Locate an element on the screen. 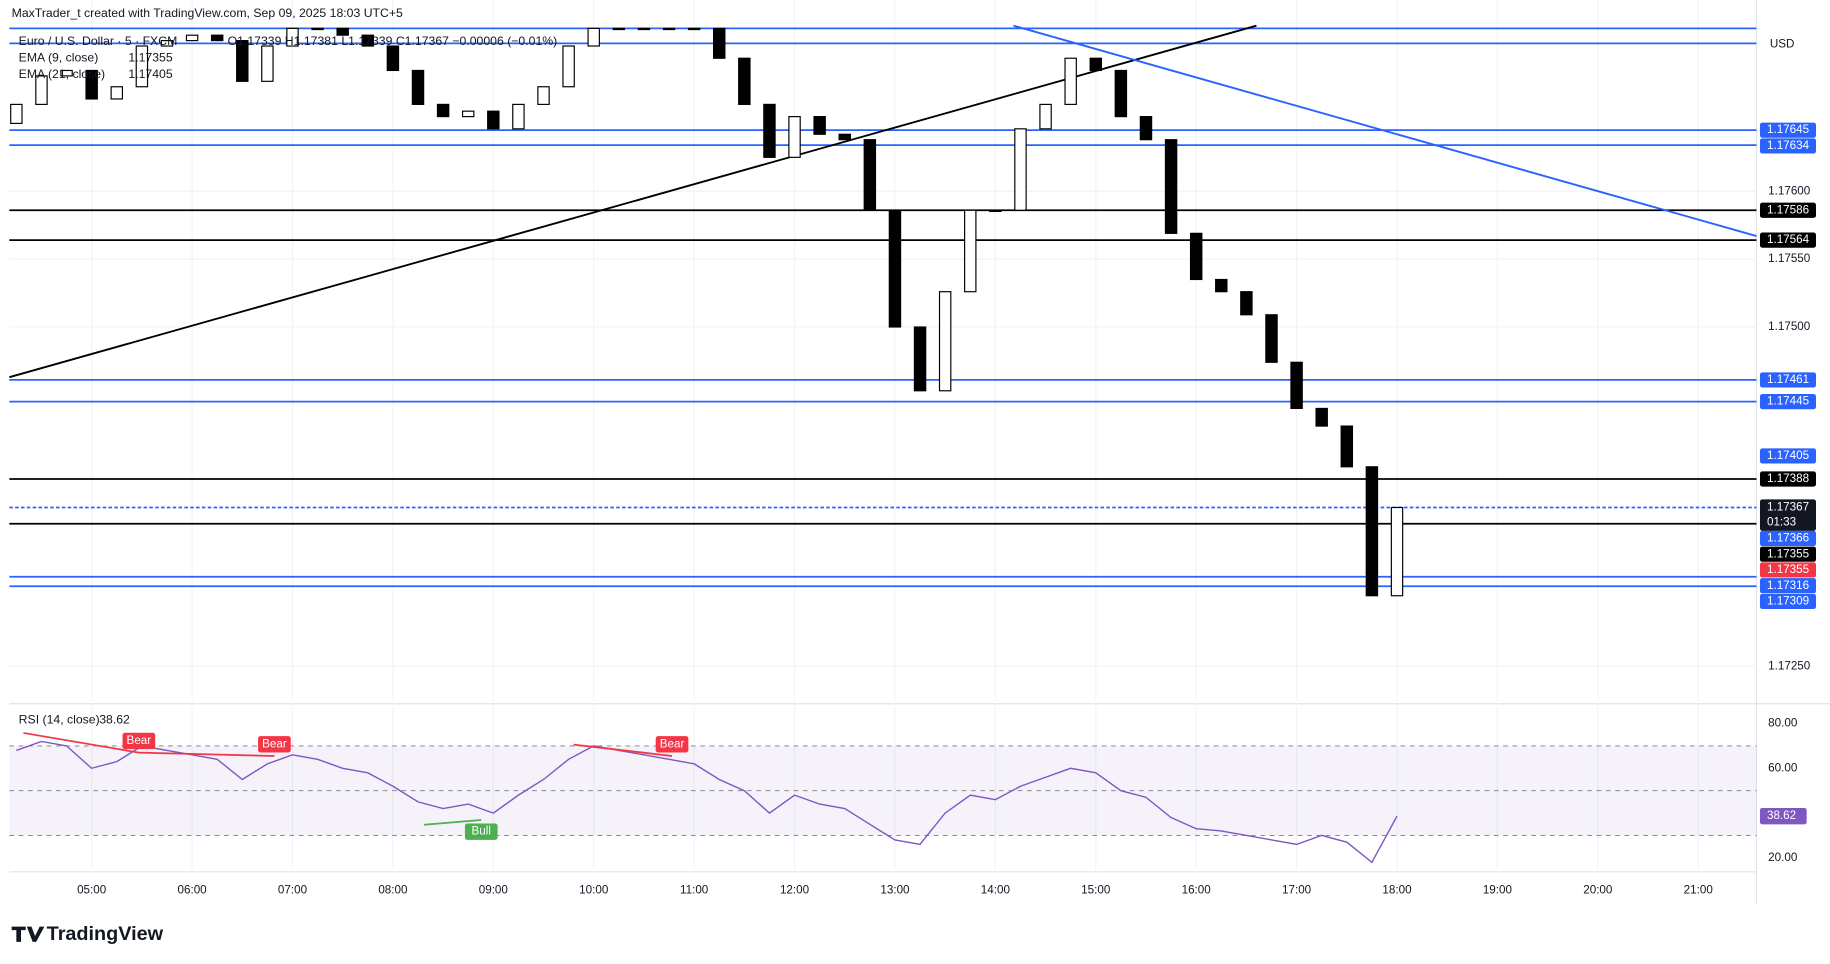  price-marker-label: 1.17564 is located at coordinates (1788, 239).